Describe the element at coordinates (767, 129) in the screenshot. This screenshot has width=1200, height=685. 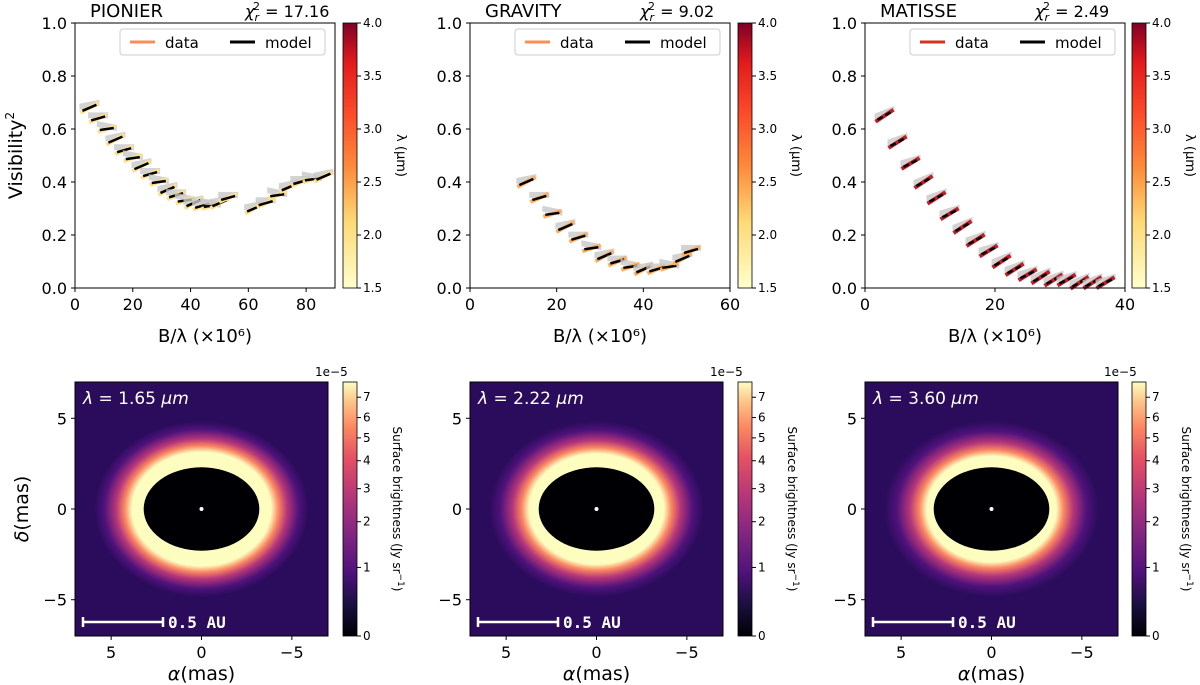
I see `colorbar-tick-label: 3.0` at that location.